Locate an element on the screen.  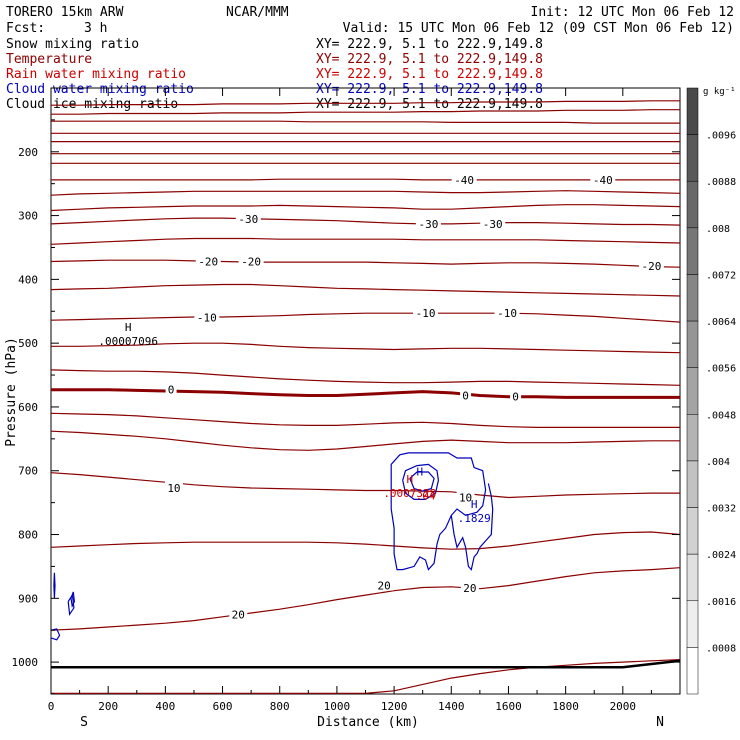
temperature-contour-label: -40 is located at coordinates (464, 180).